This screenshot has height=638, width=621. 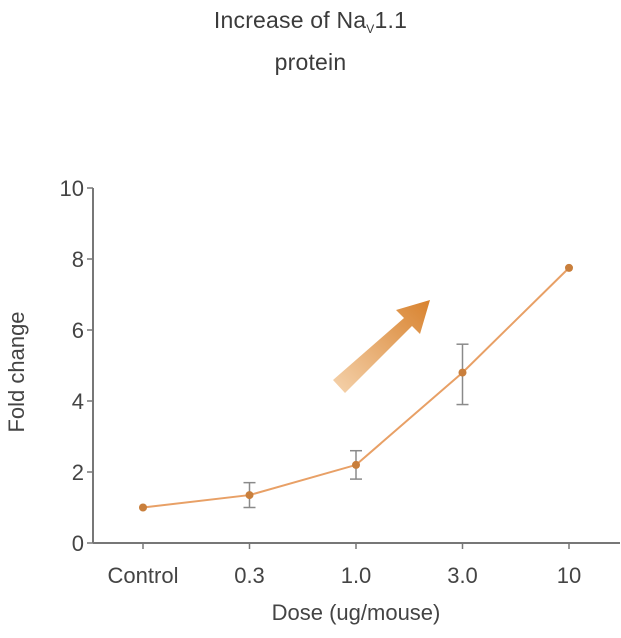 What do you see at coordinates (310, 62) in the screenshot?
I see `chart-title-line2: protein` at bounding box center [310, 62].